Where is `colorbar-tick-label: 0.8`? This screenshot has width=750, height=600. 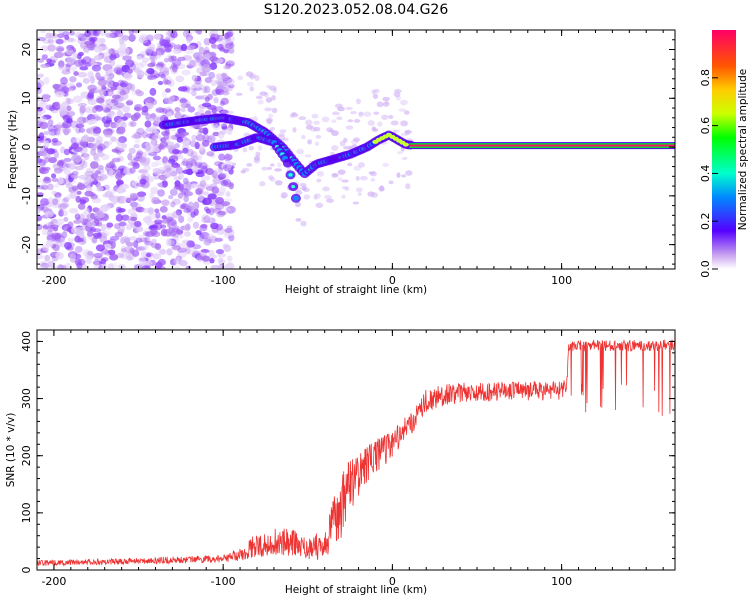
colorbar-tick-label: 0.8 is located at coordinates (705, 78).